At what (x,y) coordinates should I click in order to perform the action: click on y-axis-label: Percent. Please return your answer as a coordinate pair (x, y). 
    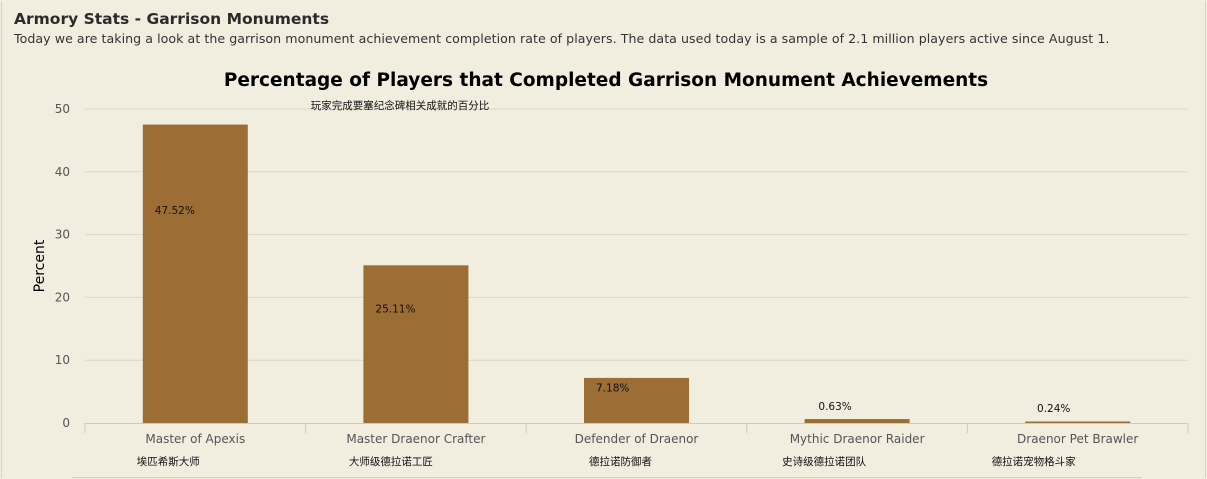
    Looking at the image, I should click on (40, 265).